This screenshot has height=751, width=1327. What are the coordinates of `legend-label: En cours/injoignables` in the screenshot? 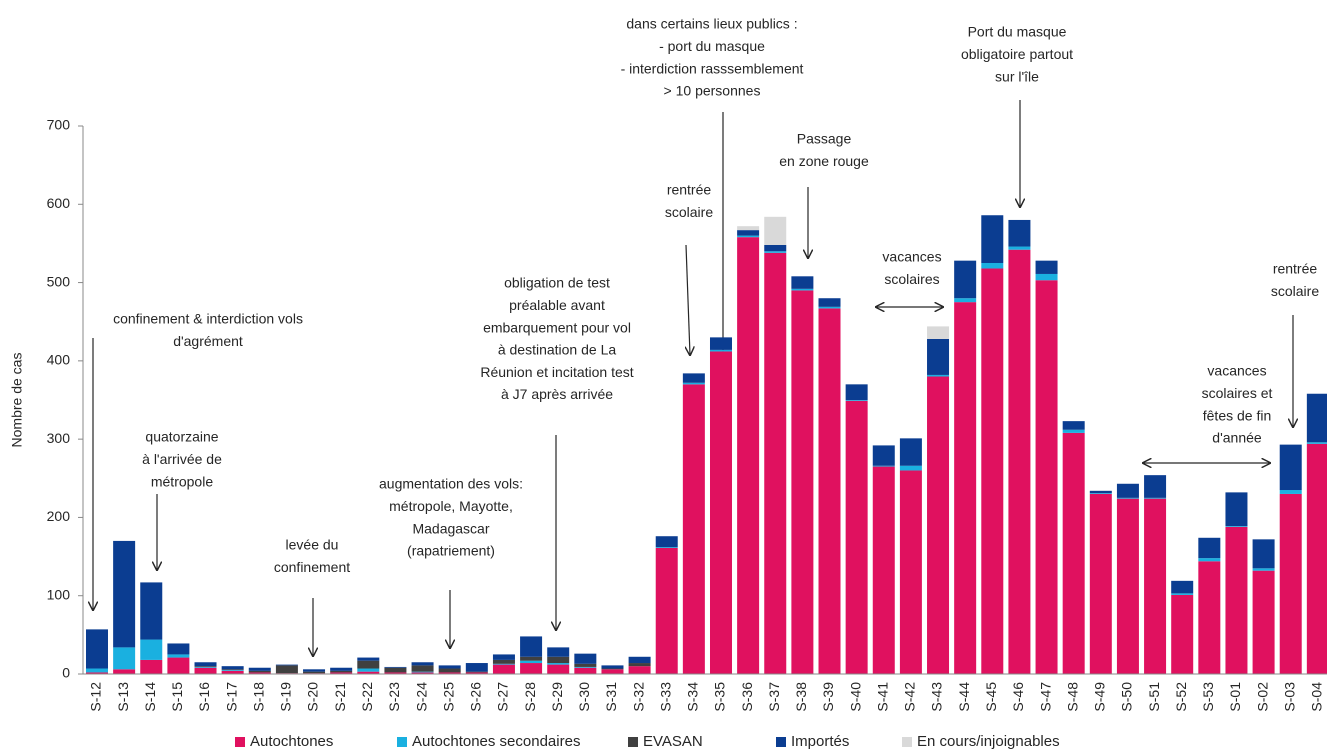 It's located at (988, 741).